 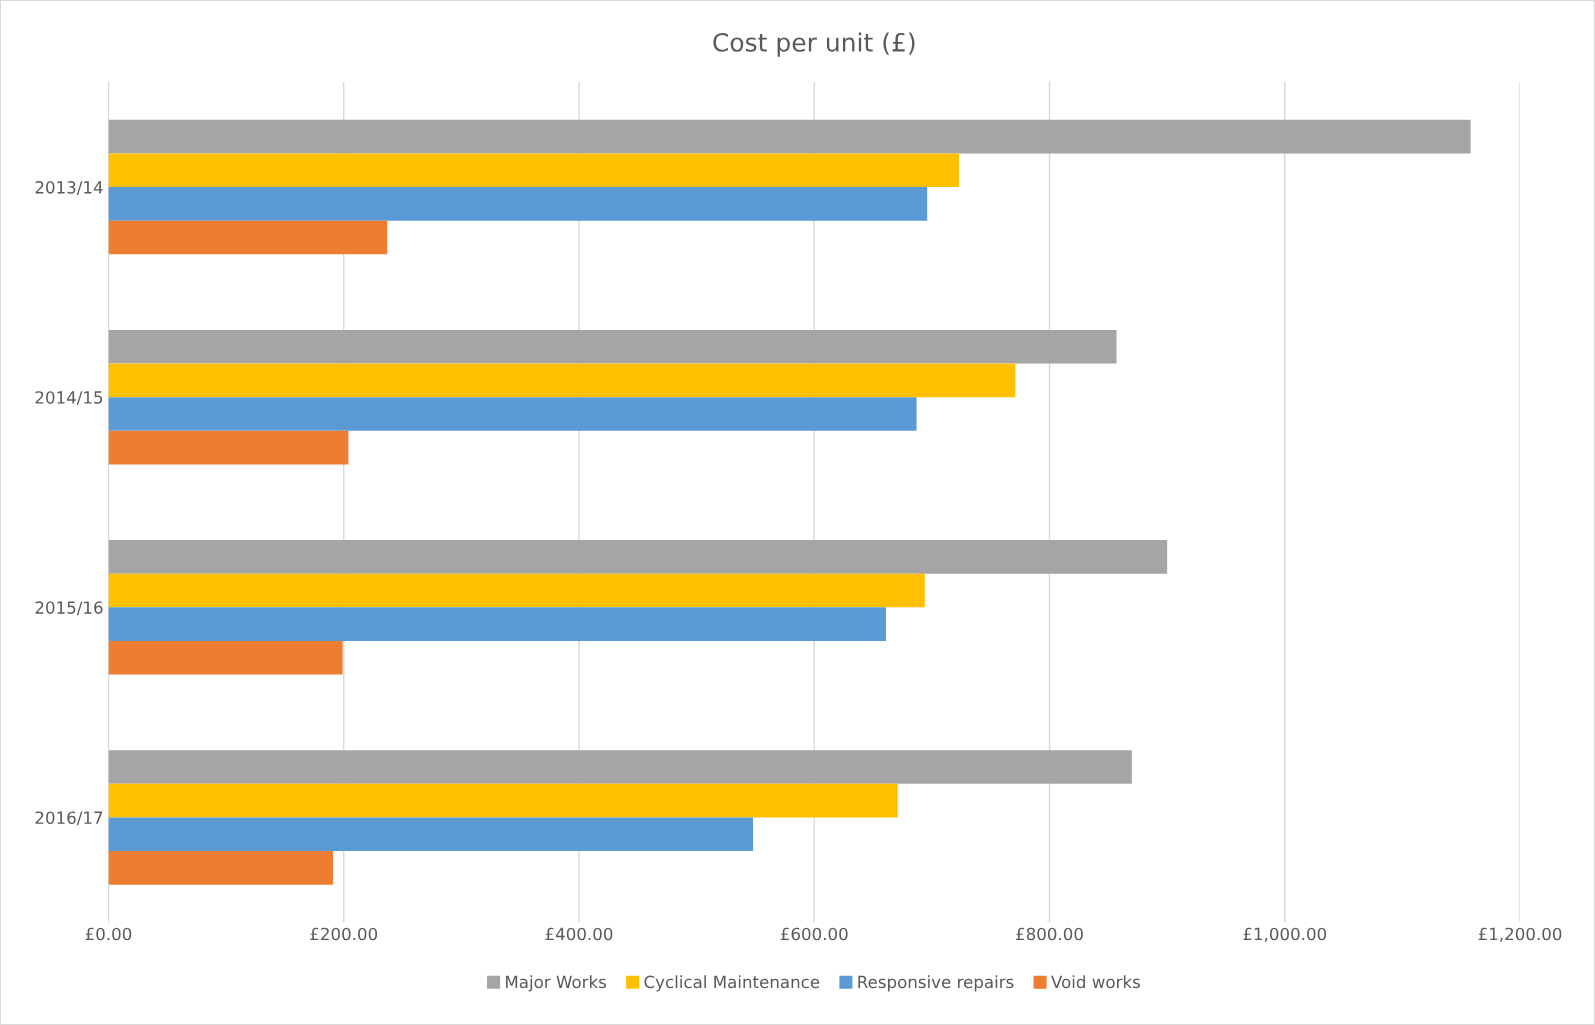 What do you see at coordinates (1095, 982) in the screenshot?
I see `legend-label: Void works` at bounding box center [1095, 982].